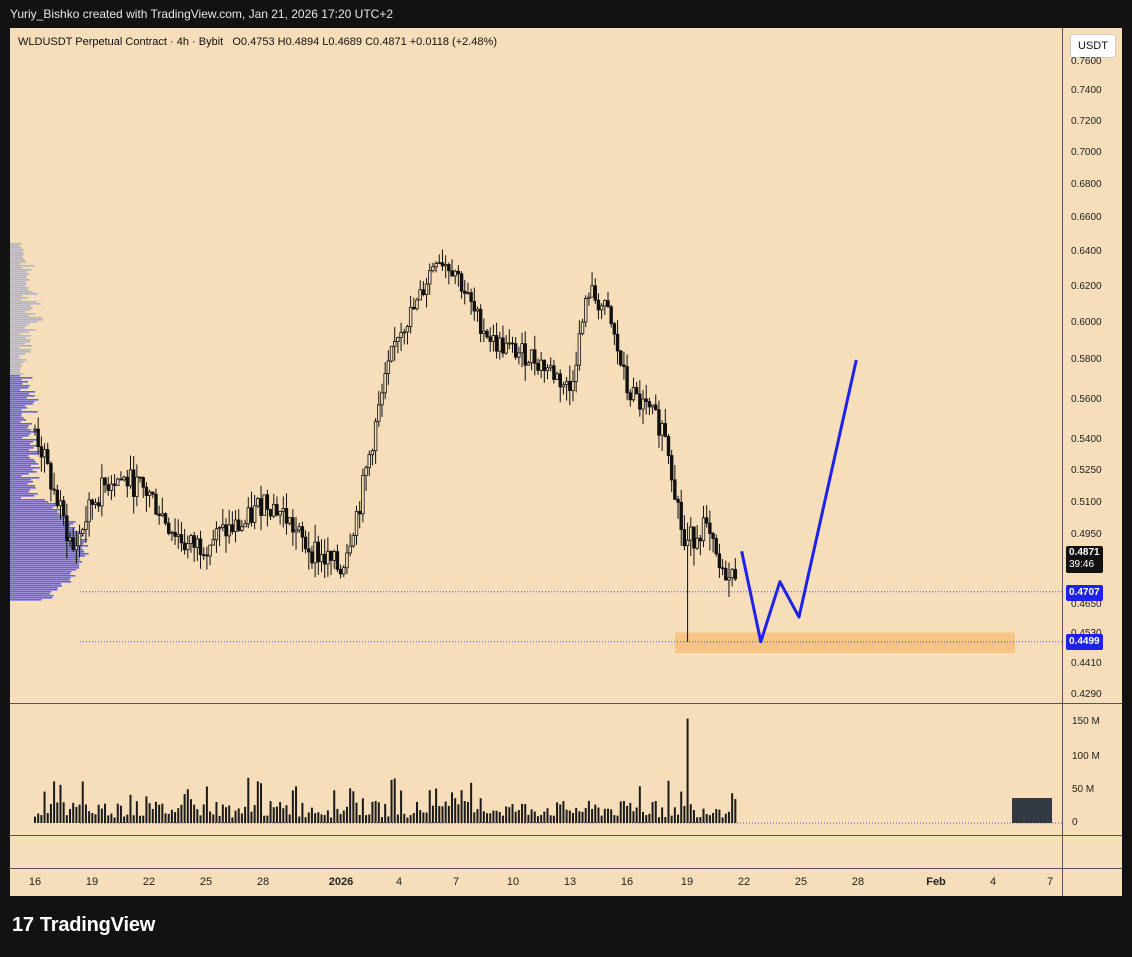 The image size is (1132, 957). I want to click on time-tick-label: 16, so click(35, 882).